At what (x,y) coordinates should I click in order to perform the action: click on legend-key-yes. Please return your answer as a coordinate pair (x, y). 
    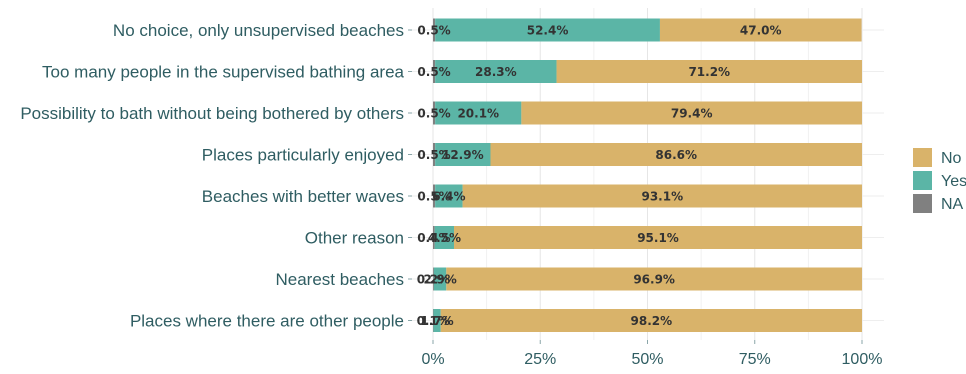
    Looking at the image, I should click on (922, 180).